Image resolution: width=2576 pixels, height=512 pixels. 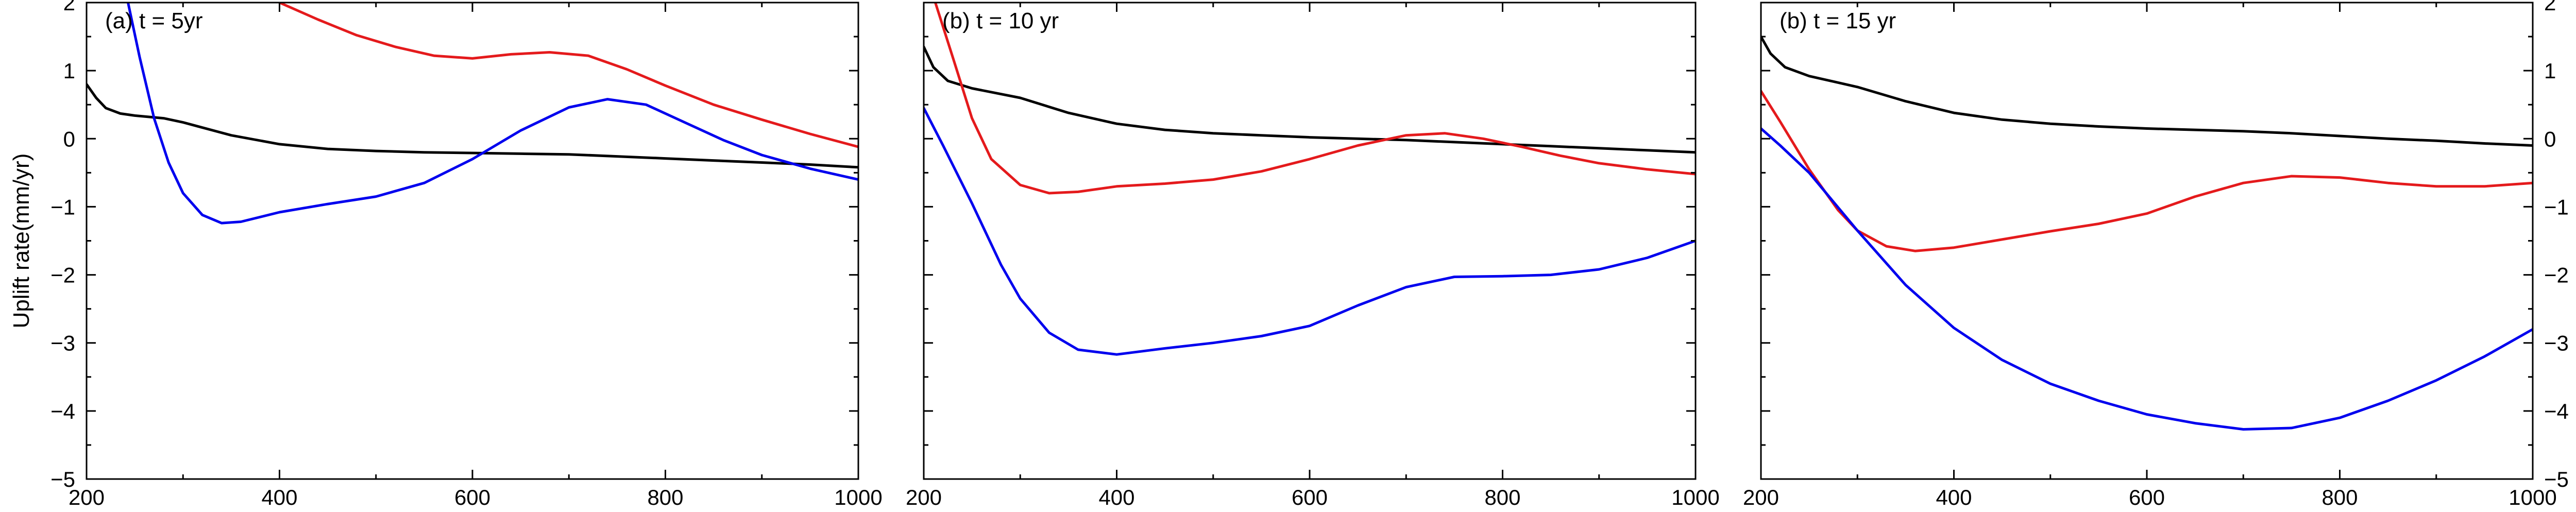 What do you see at coordinates (2556, 343) in the screenshot?
I see `y-tick-label-right: −3` at bounding box center [2556, 343].